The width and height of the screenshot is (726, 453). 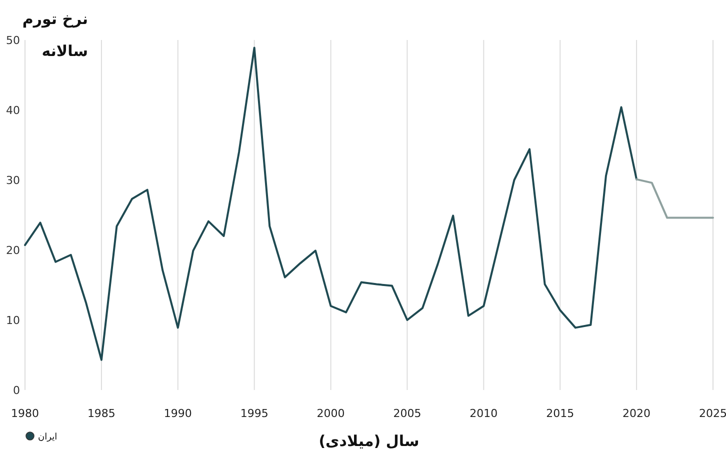 What do you see at coordinates (13, 320) in the screenshot?
I see `y-tick-label: 10` at bounding box center [13, 320].